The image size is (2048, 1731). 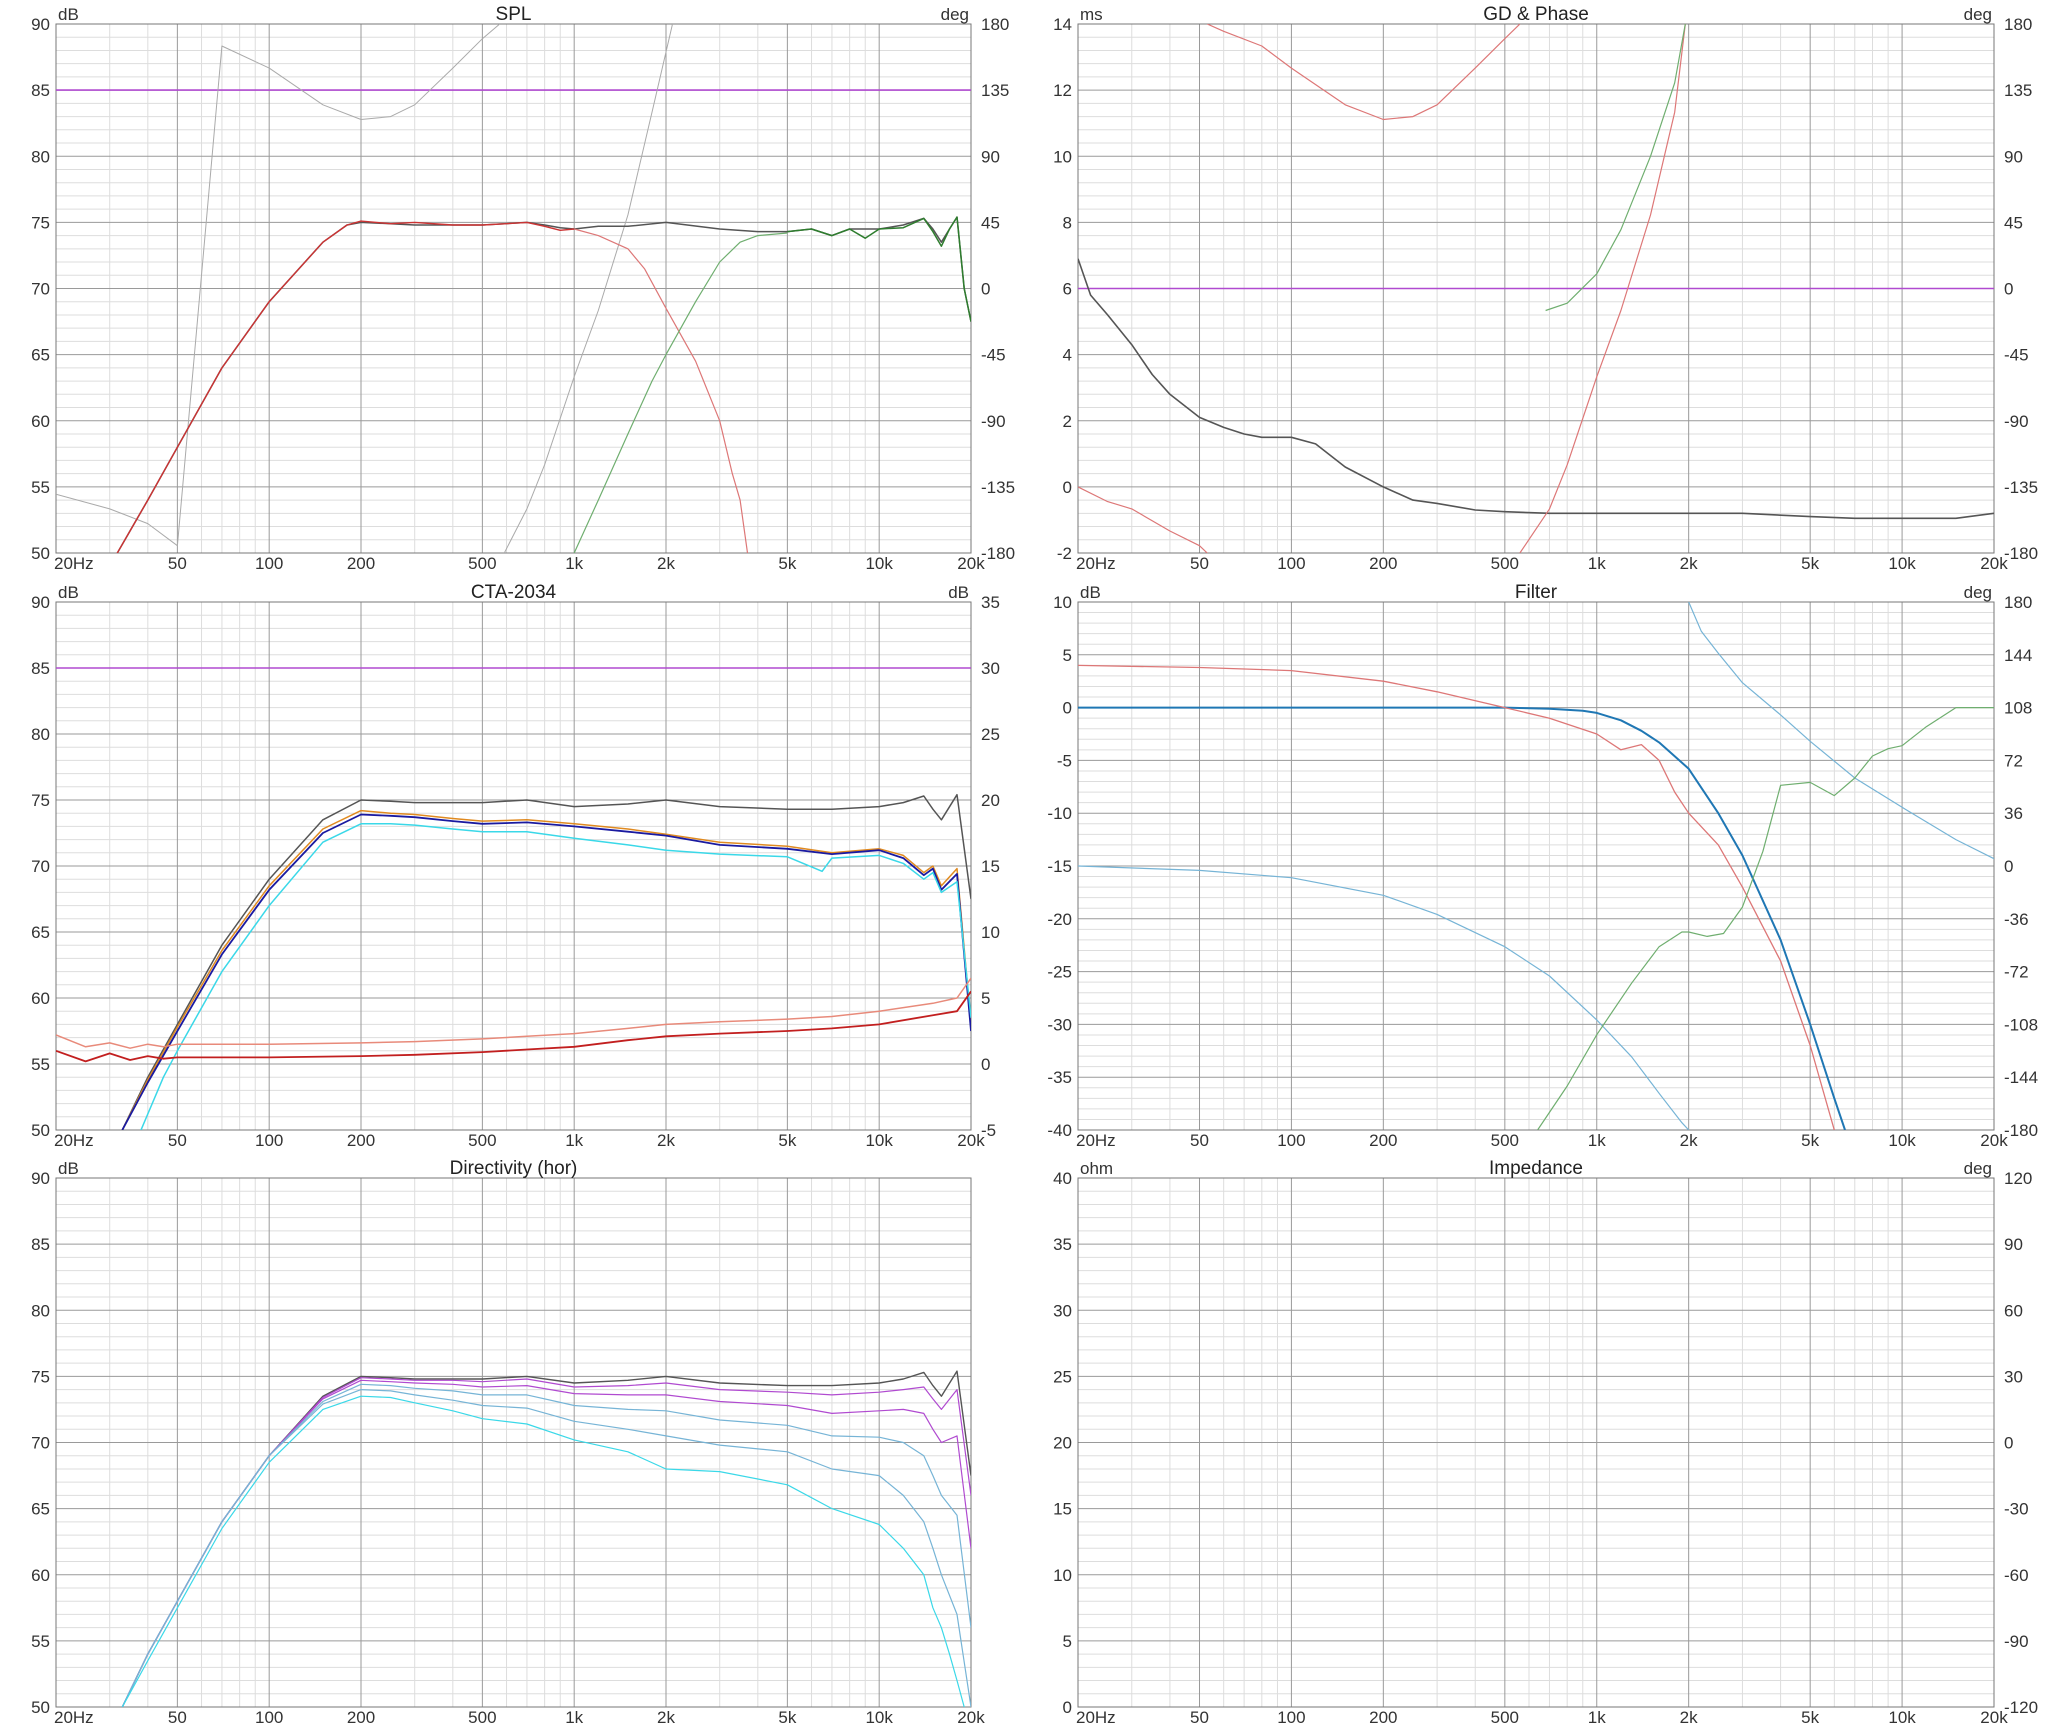 What do you see at coordinates (1059, 1077) in the screenshot?
I see `y-tick-label: -35` at bounding box center [1059, 1077].